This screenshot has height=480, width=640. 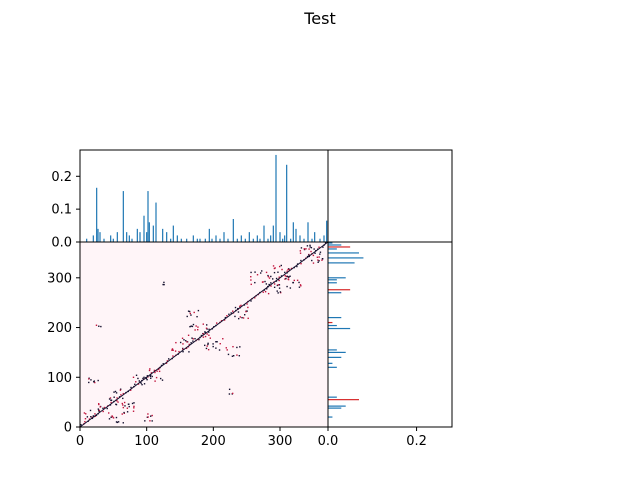 I want to click on heatmap-x-tick-label: 200, so click(x=213, y=441).